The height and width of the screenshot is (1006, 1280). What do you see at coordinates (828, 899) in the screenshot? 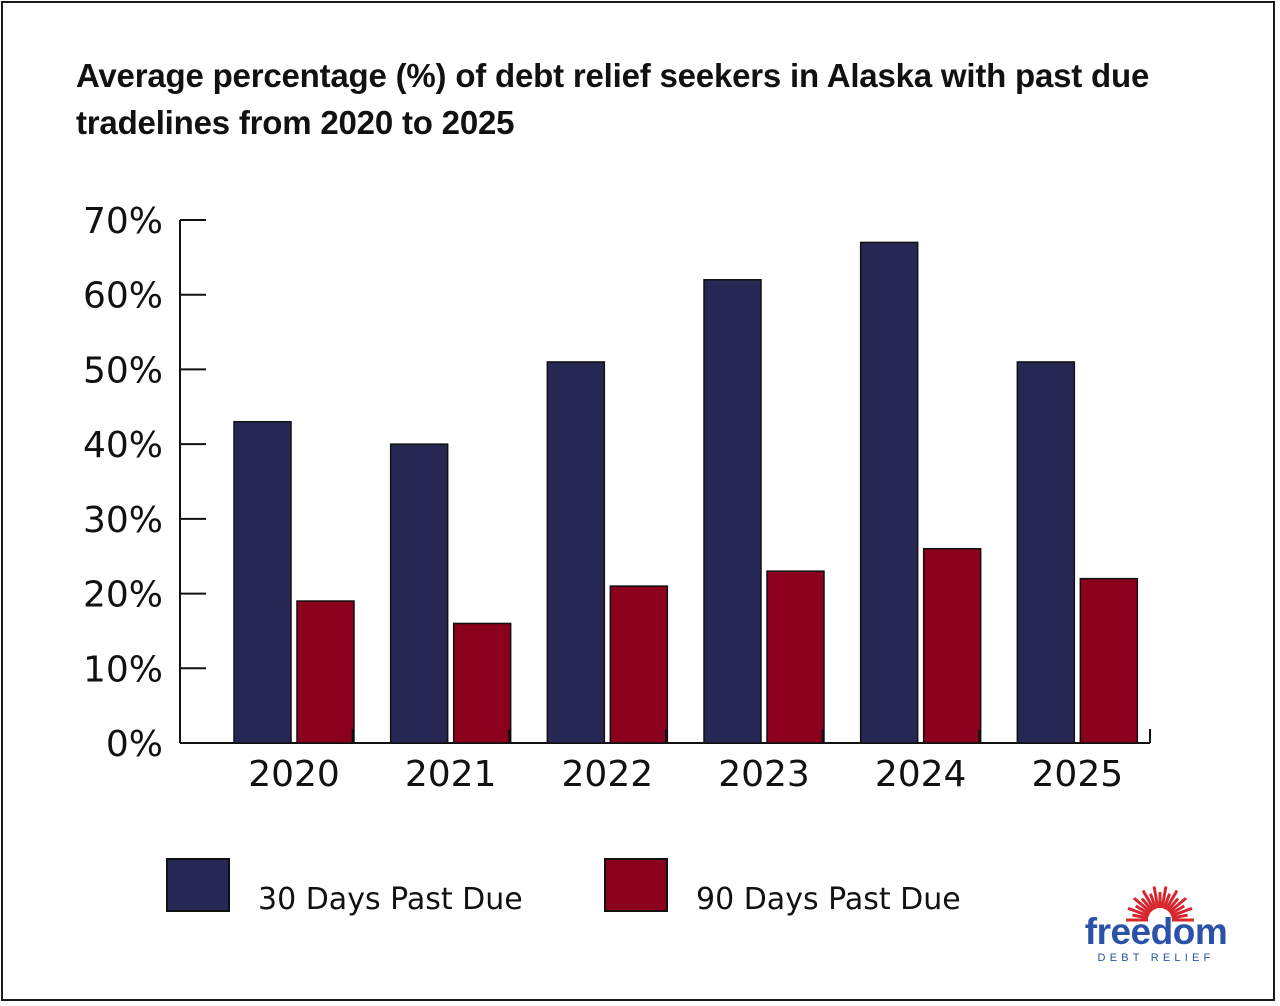
I see `legend-label-90-days: 90 Days Past Due` at bounding box center [828, 899].